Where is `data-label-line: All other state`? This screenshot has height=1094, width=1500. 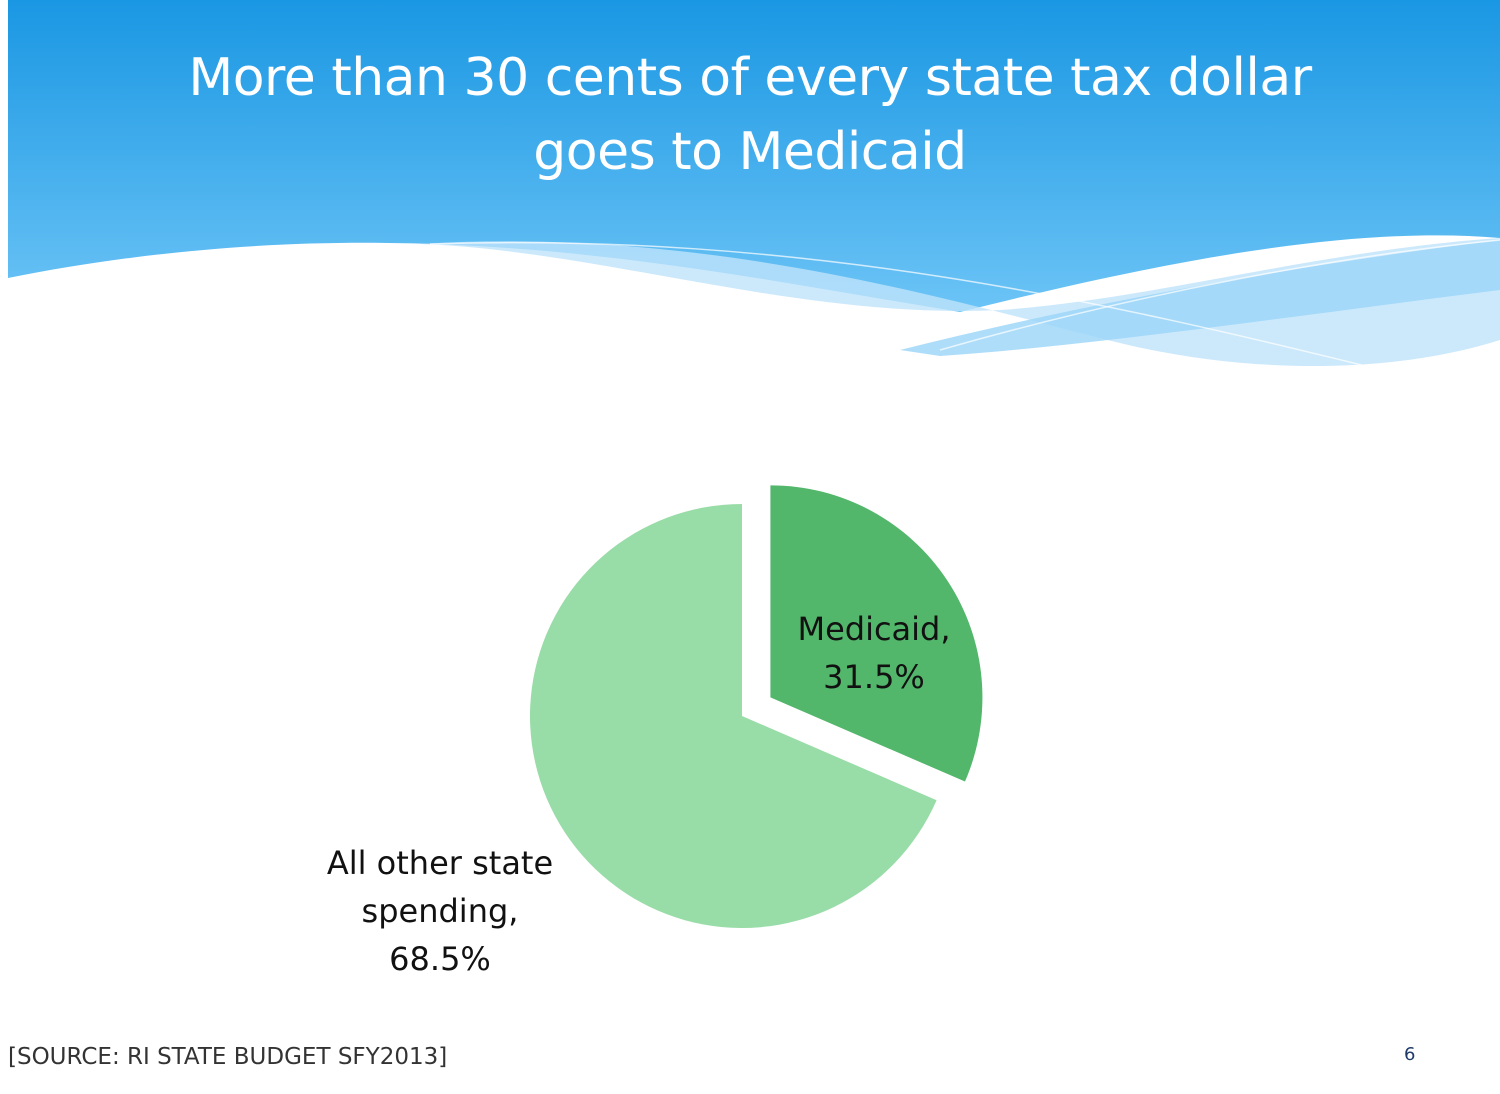 data-label-line: All other state is located at coordinates (440, 863).